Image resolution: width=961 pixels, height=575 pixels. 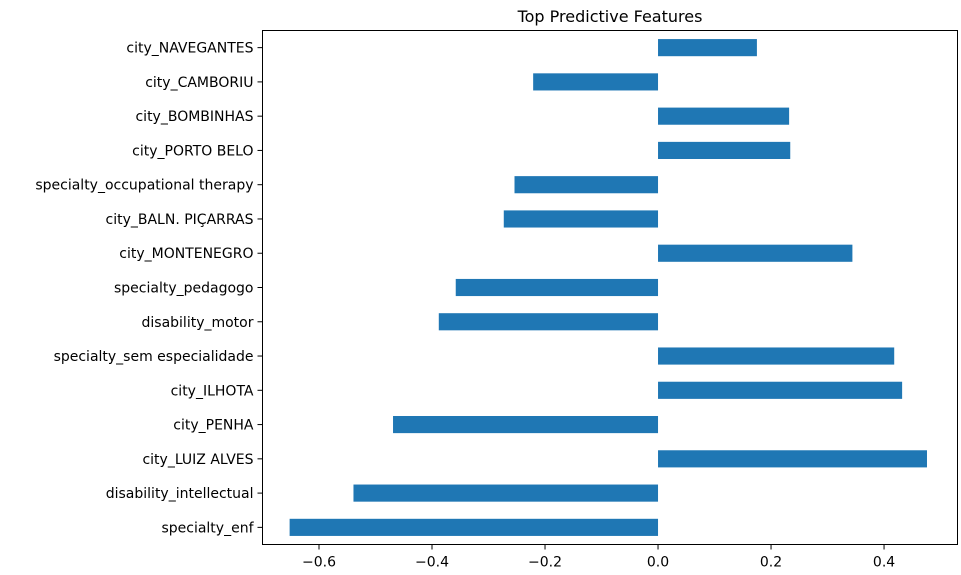 I want to click on y-tick-label: city_NAVEGANTES, so click(x=189, y=49).